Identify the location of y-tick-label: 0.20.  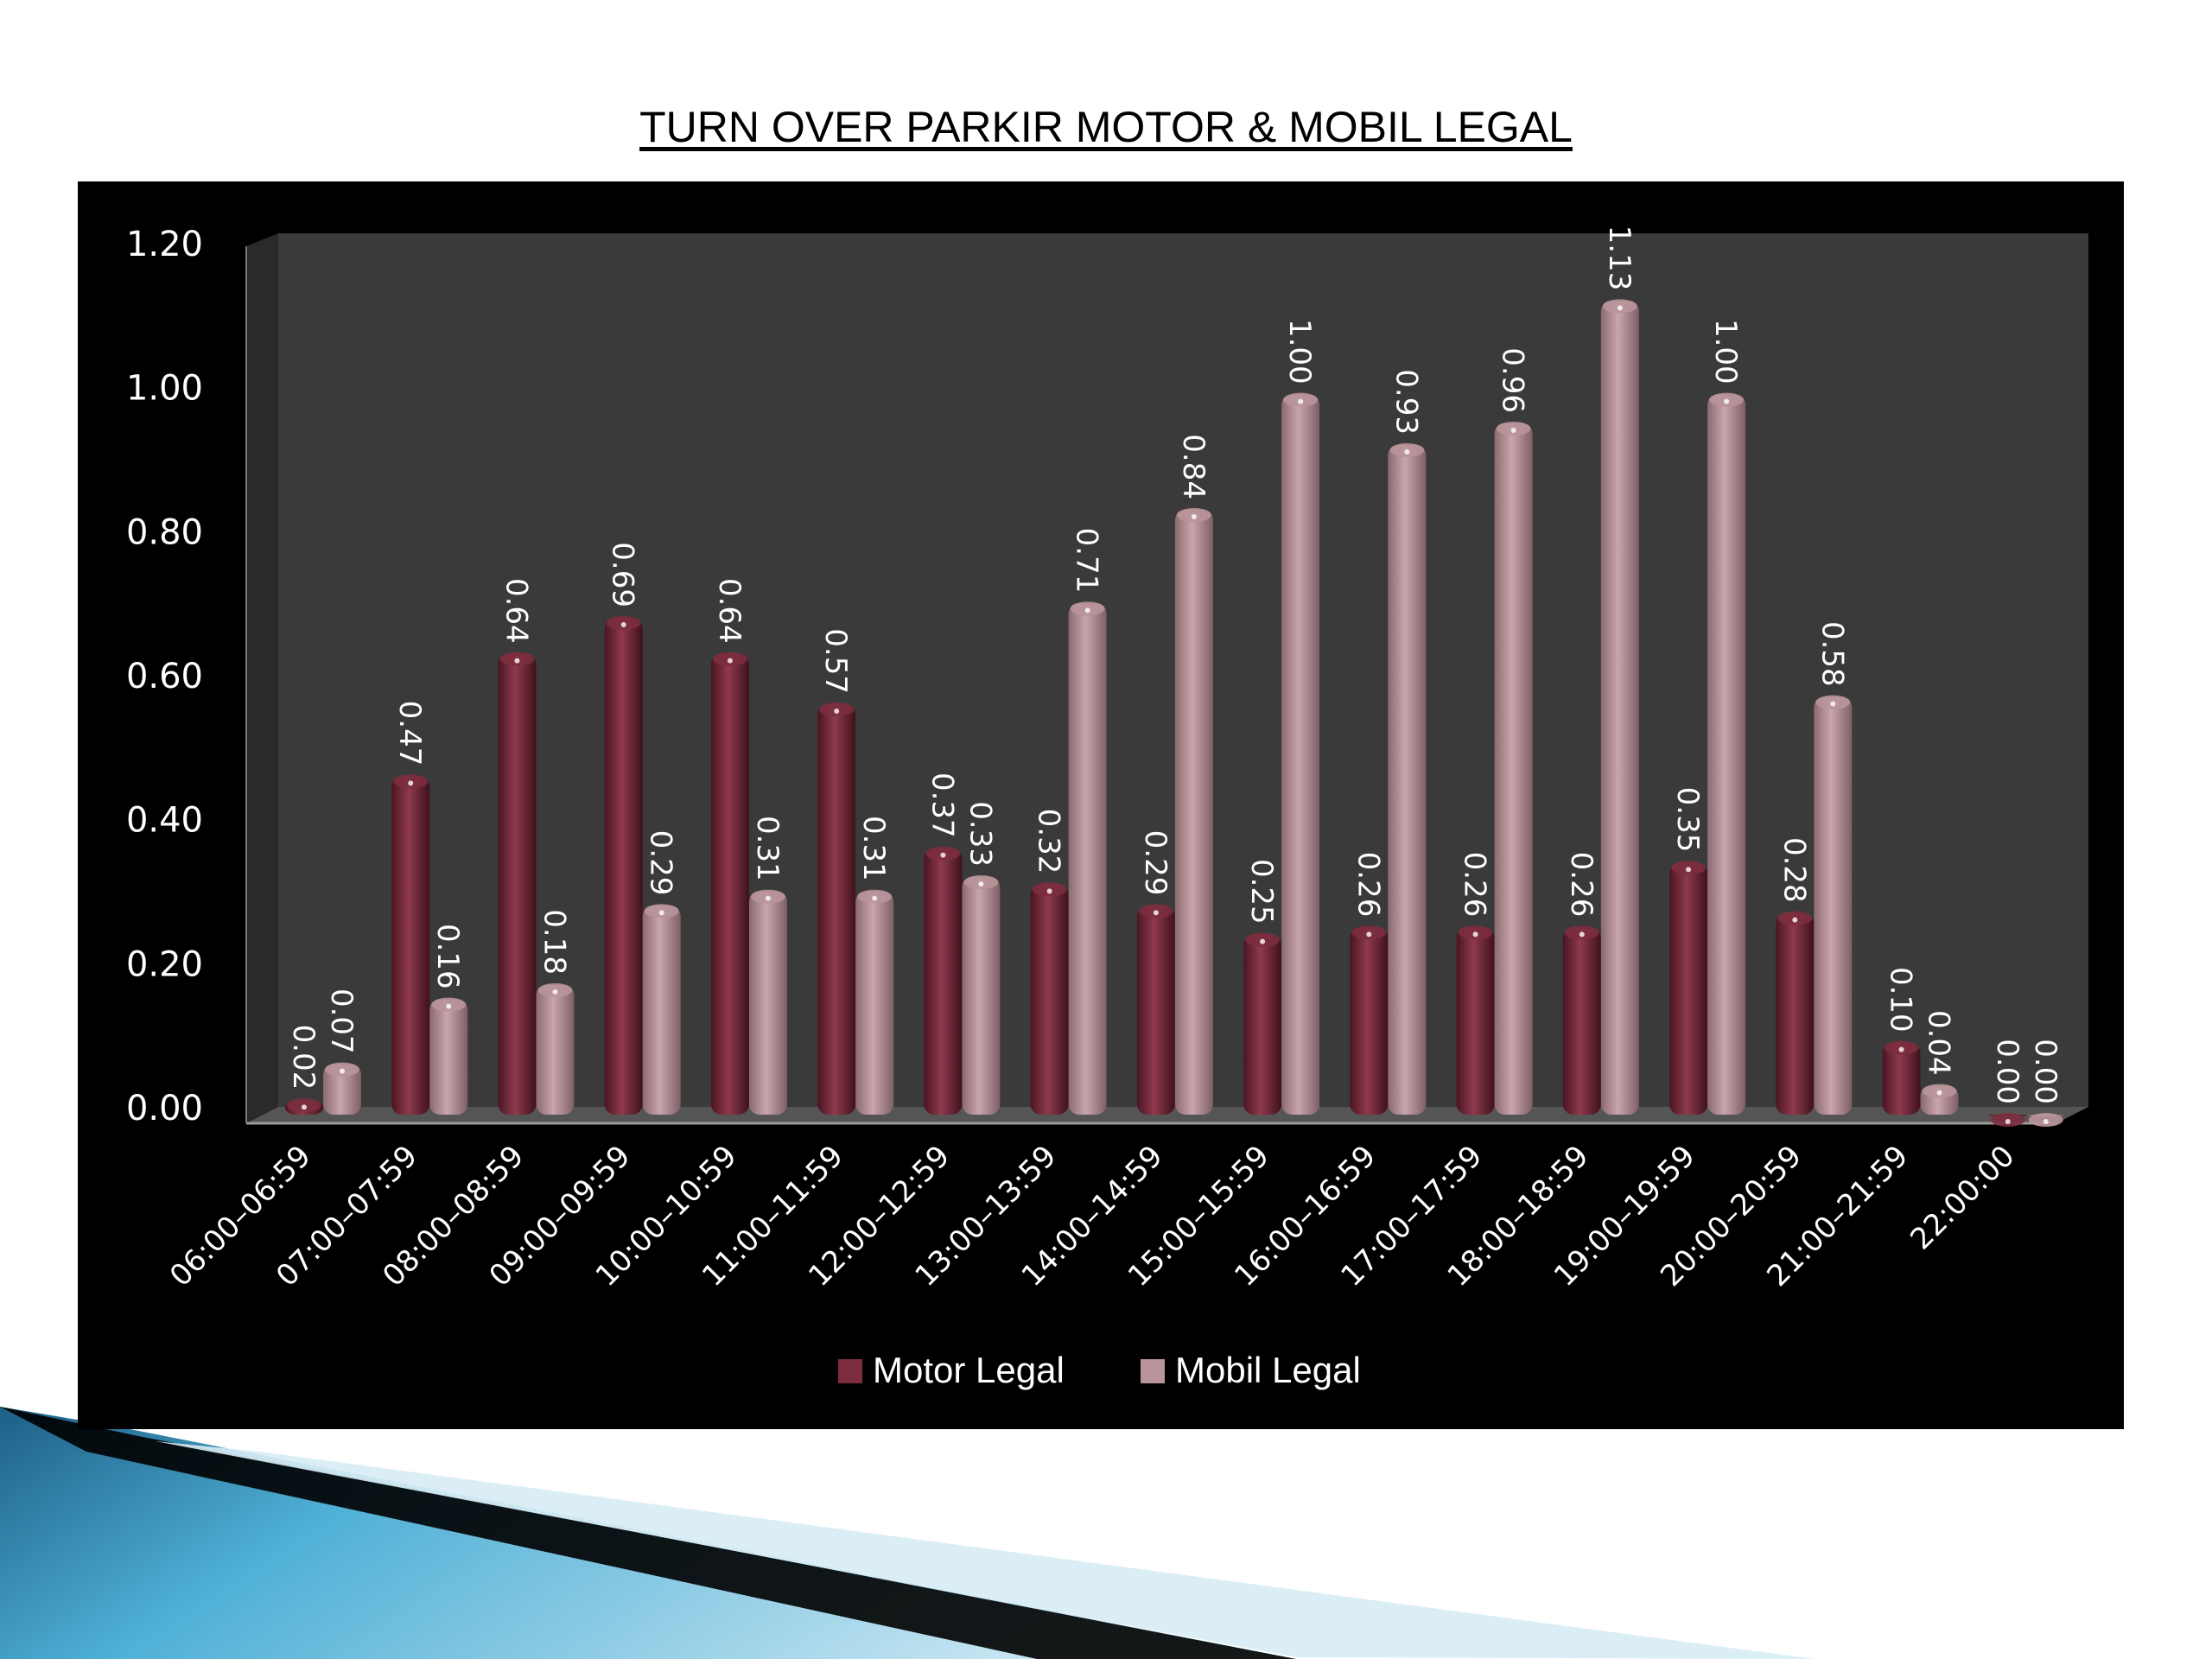
(164, 964).